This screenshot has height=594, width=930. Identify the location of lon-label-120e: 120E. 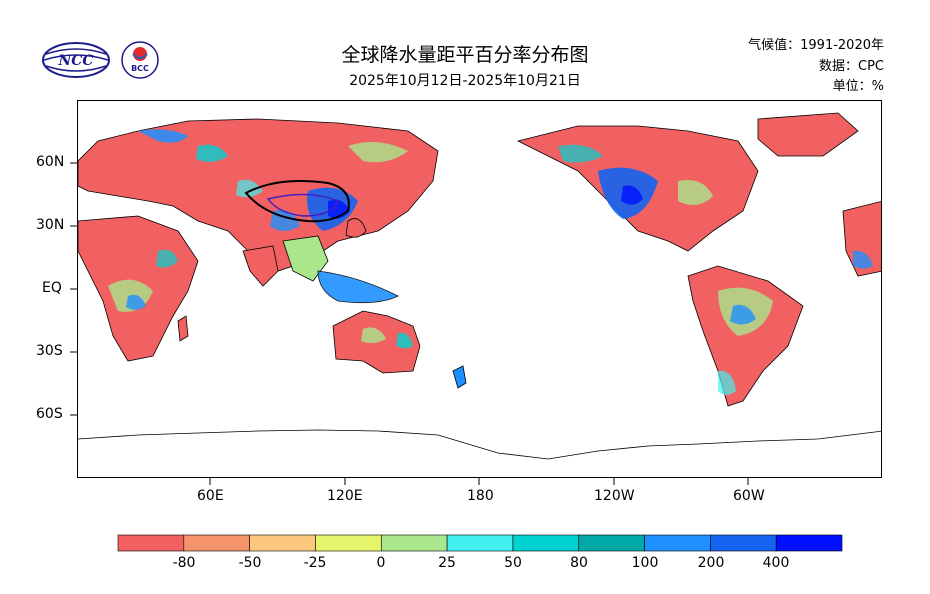
(345, 496).